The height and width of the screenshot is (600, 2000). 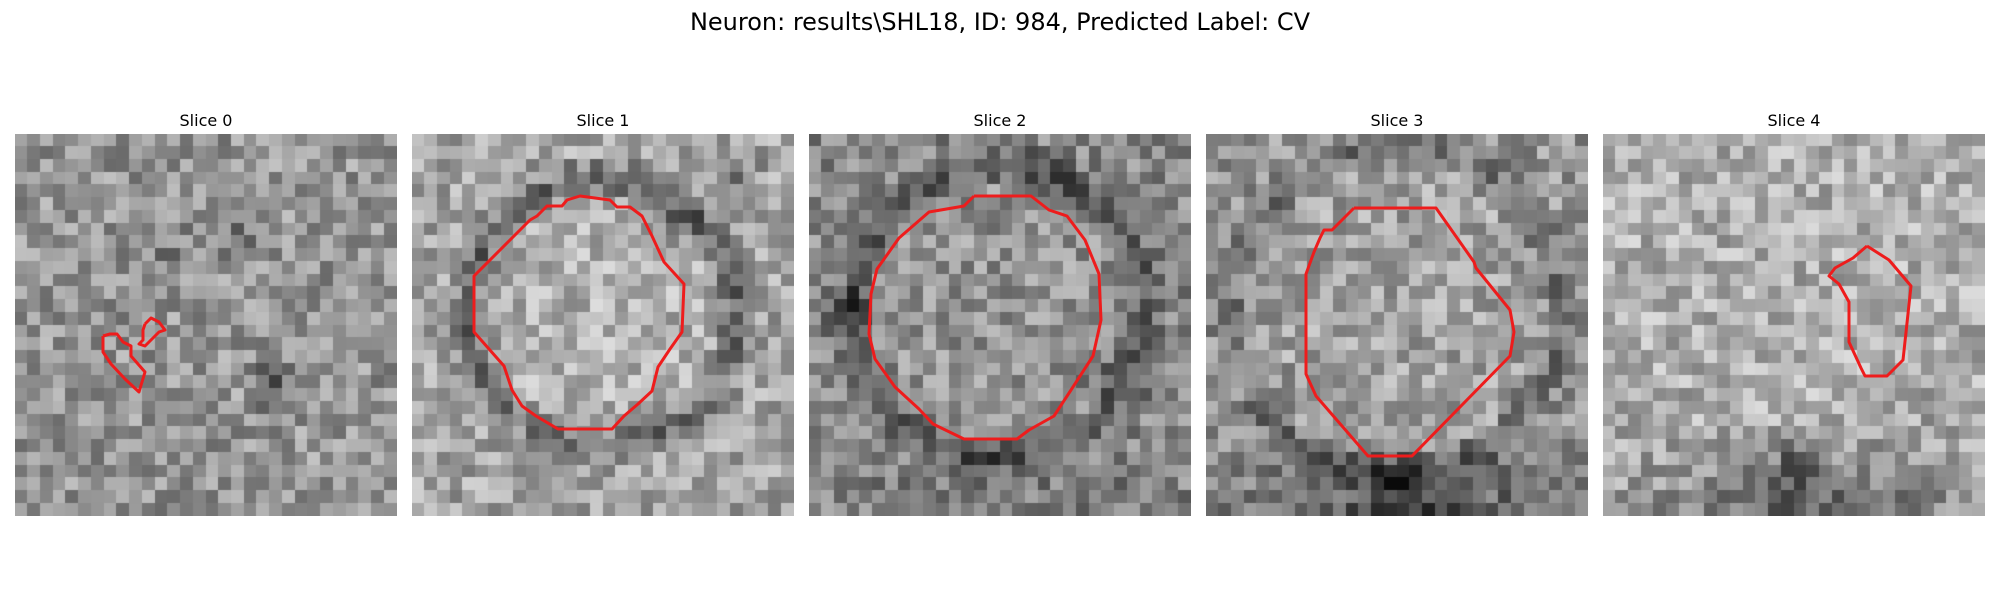 I want to click on slice-panel-3: Slice 3, so click(x=1397, y=313).